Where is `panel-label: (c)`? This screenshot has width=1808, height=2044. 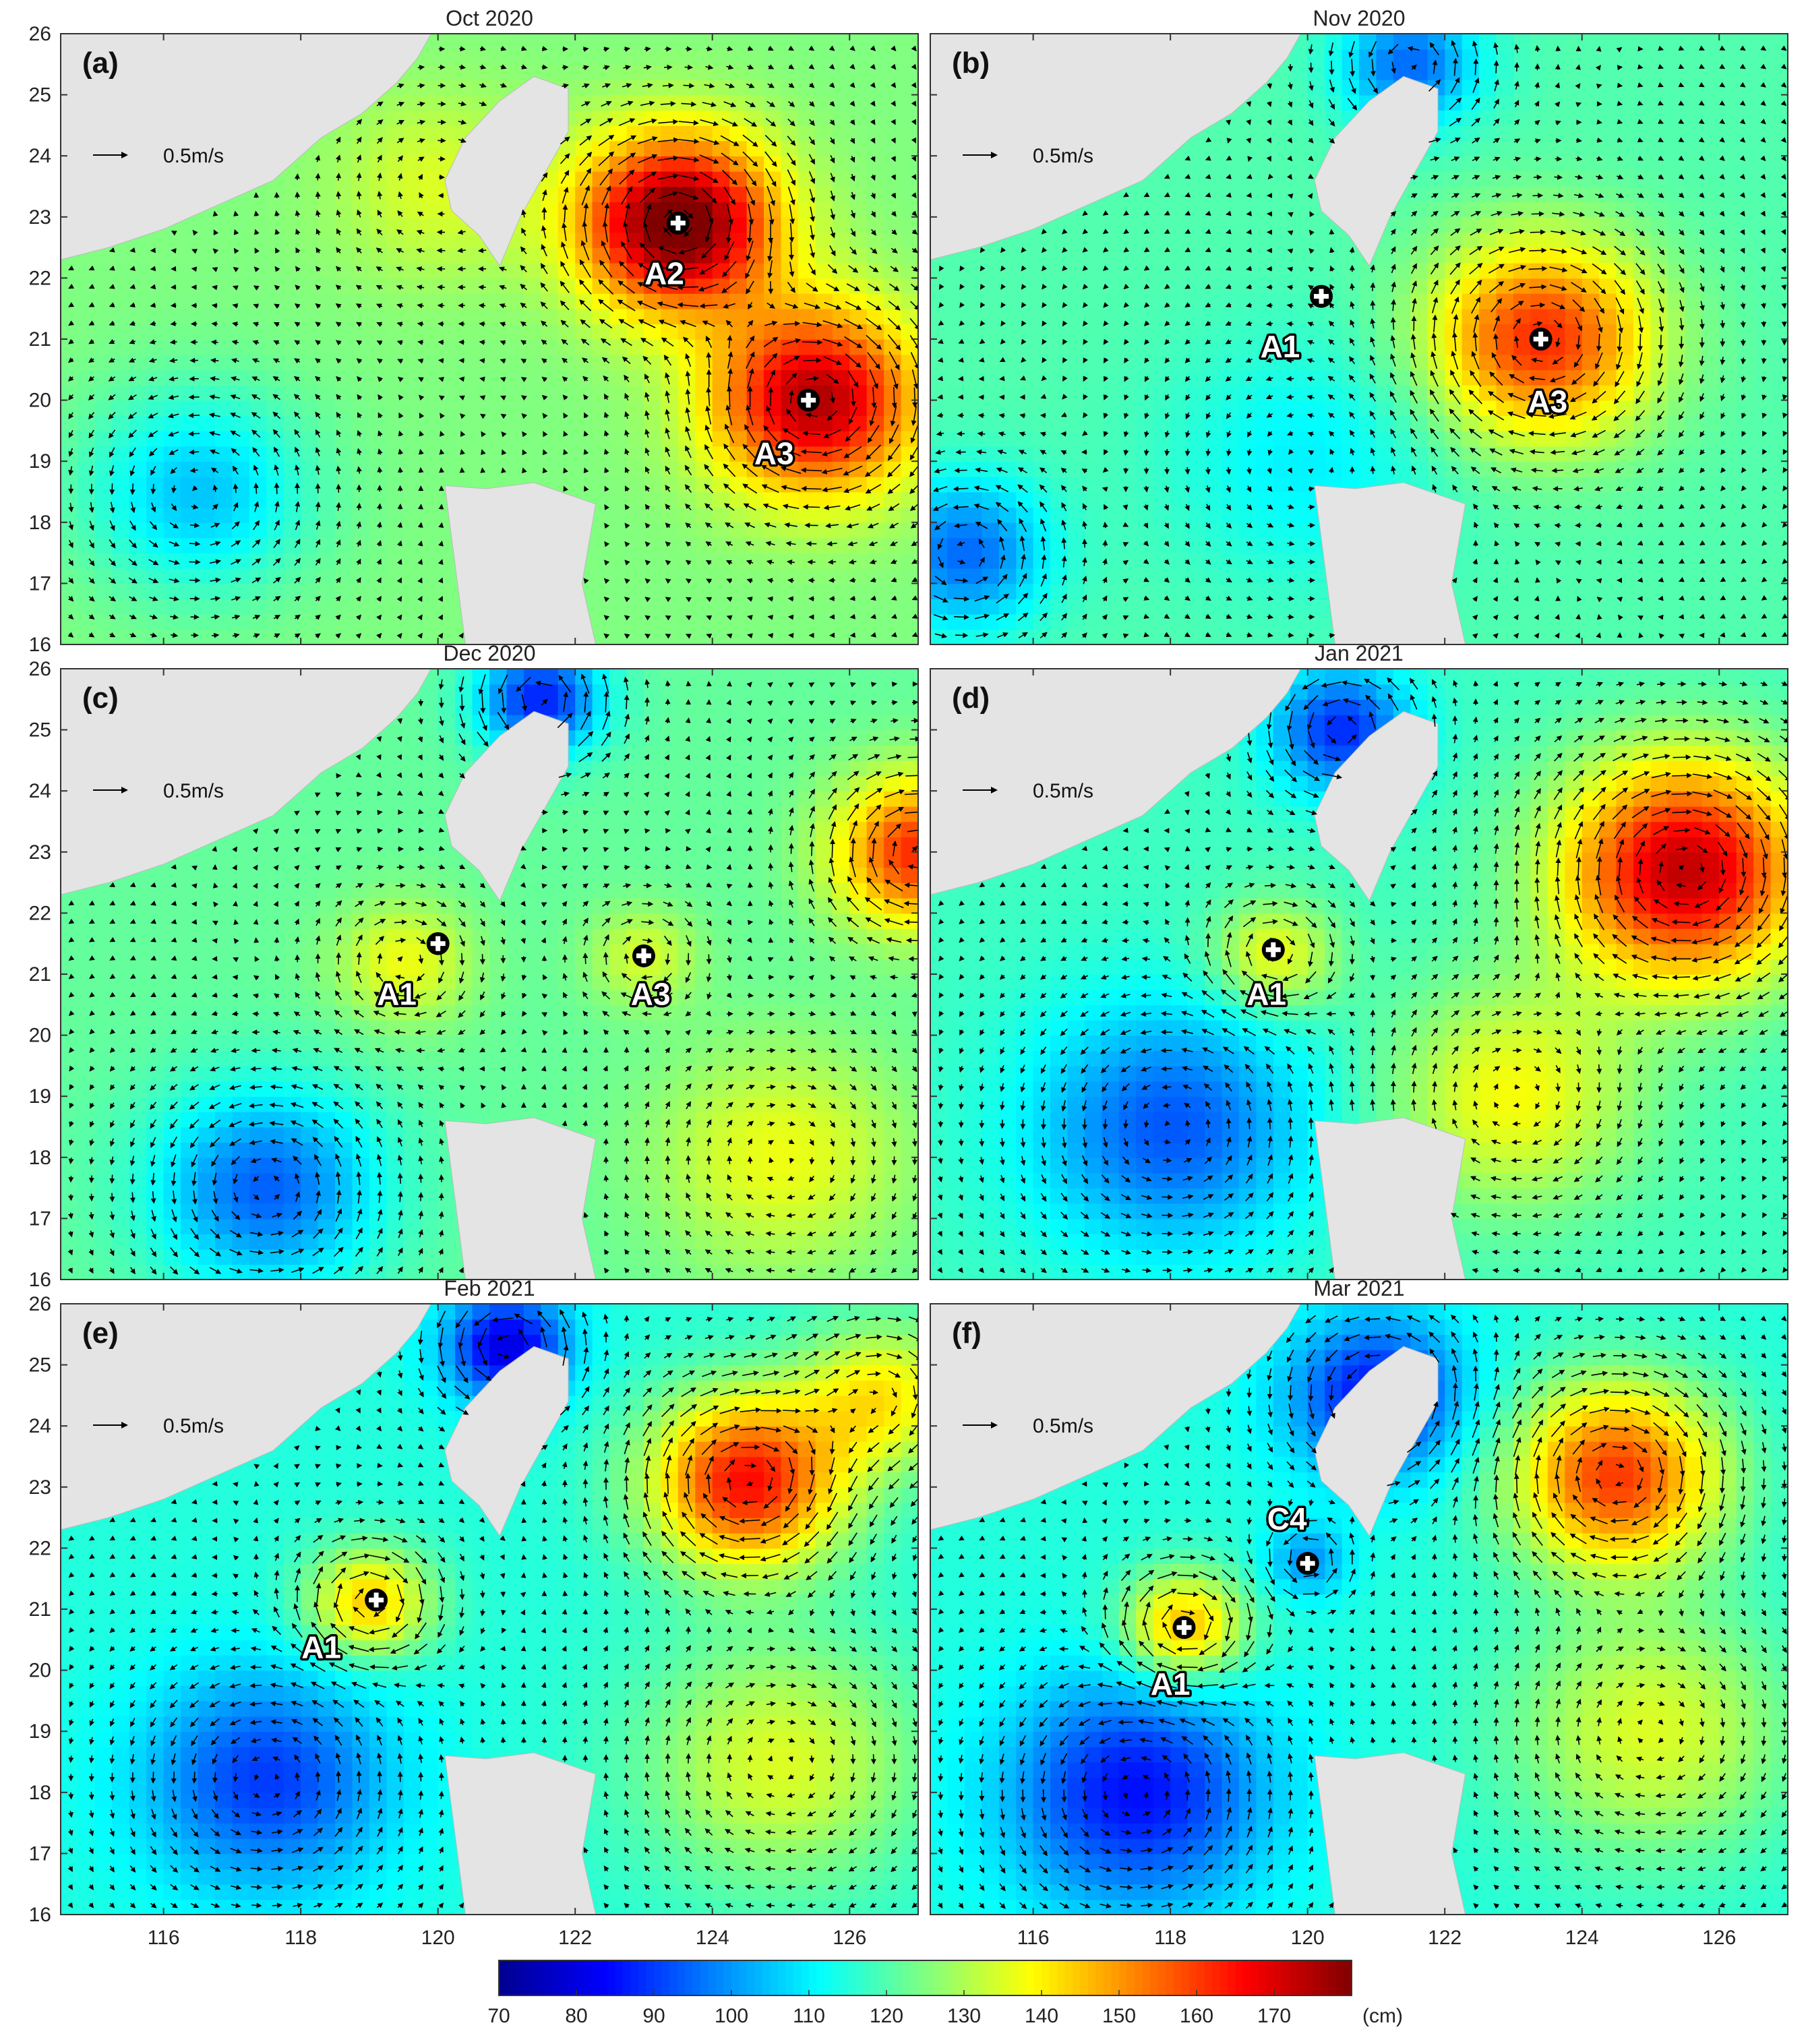
panel-label: (c) is located at coordinates (101, 698).